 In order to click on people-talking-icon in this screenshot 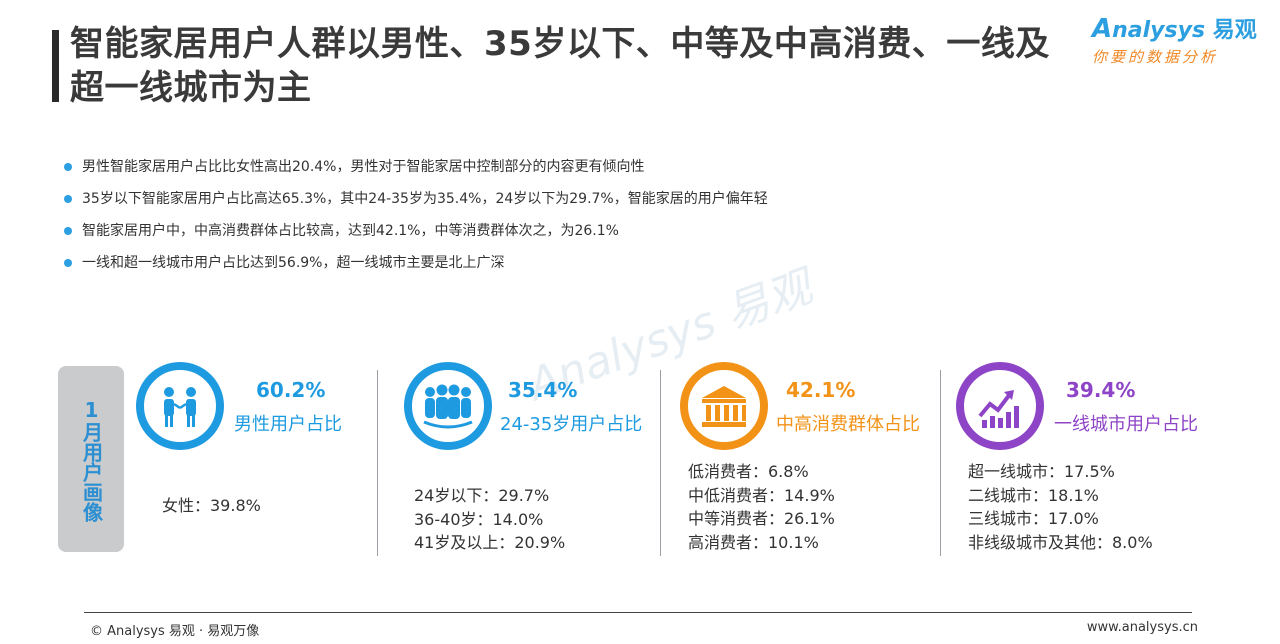, I will do `click(180, 406)`.